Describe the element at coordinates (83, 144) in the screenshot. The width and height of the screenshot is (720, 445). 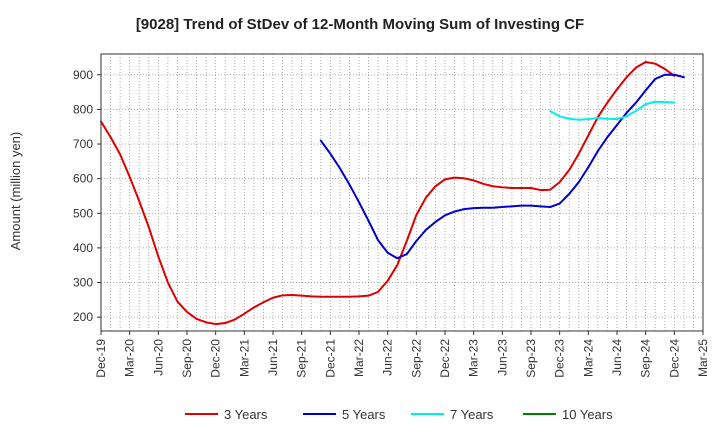
I see `y-tick-label: 700` at that location.